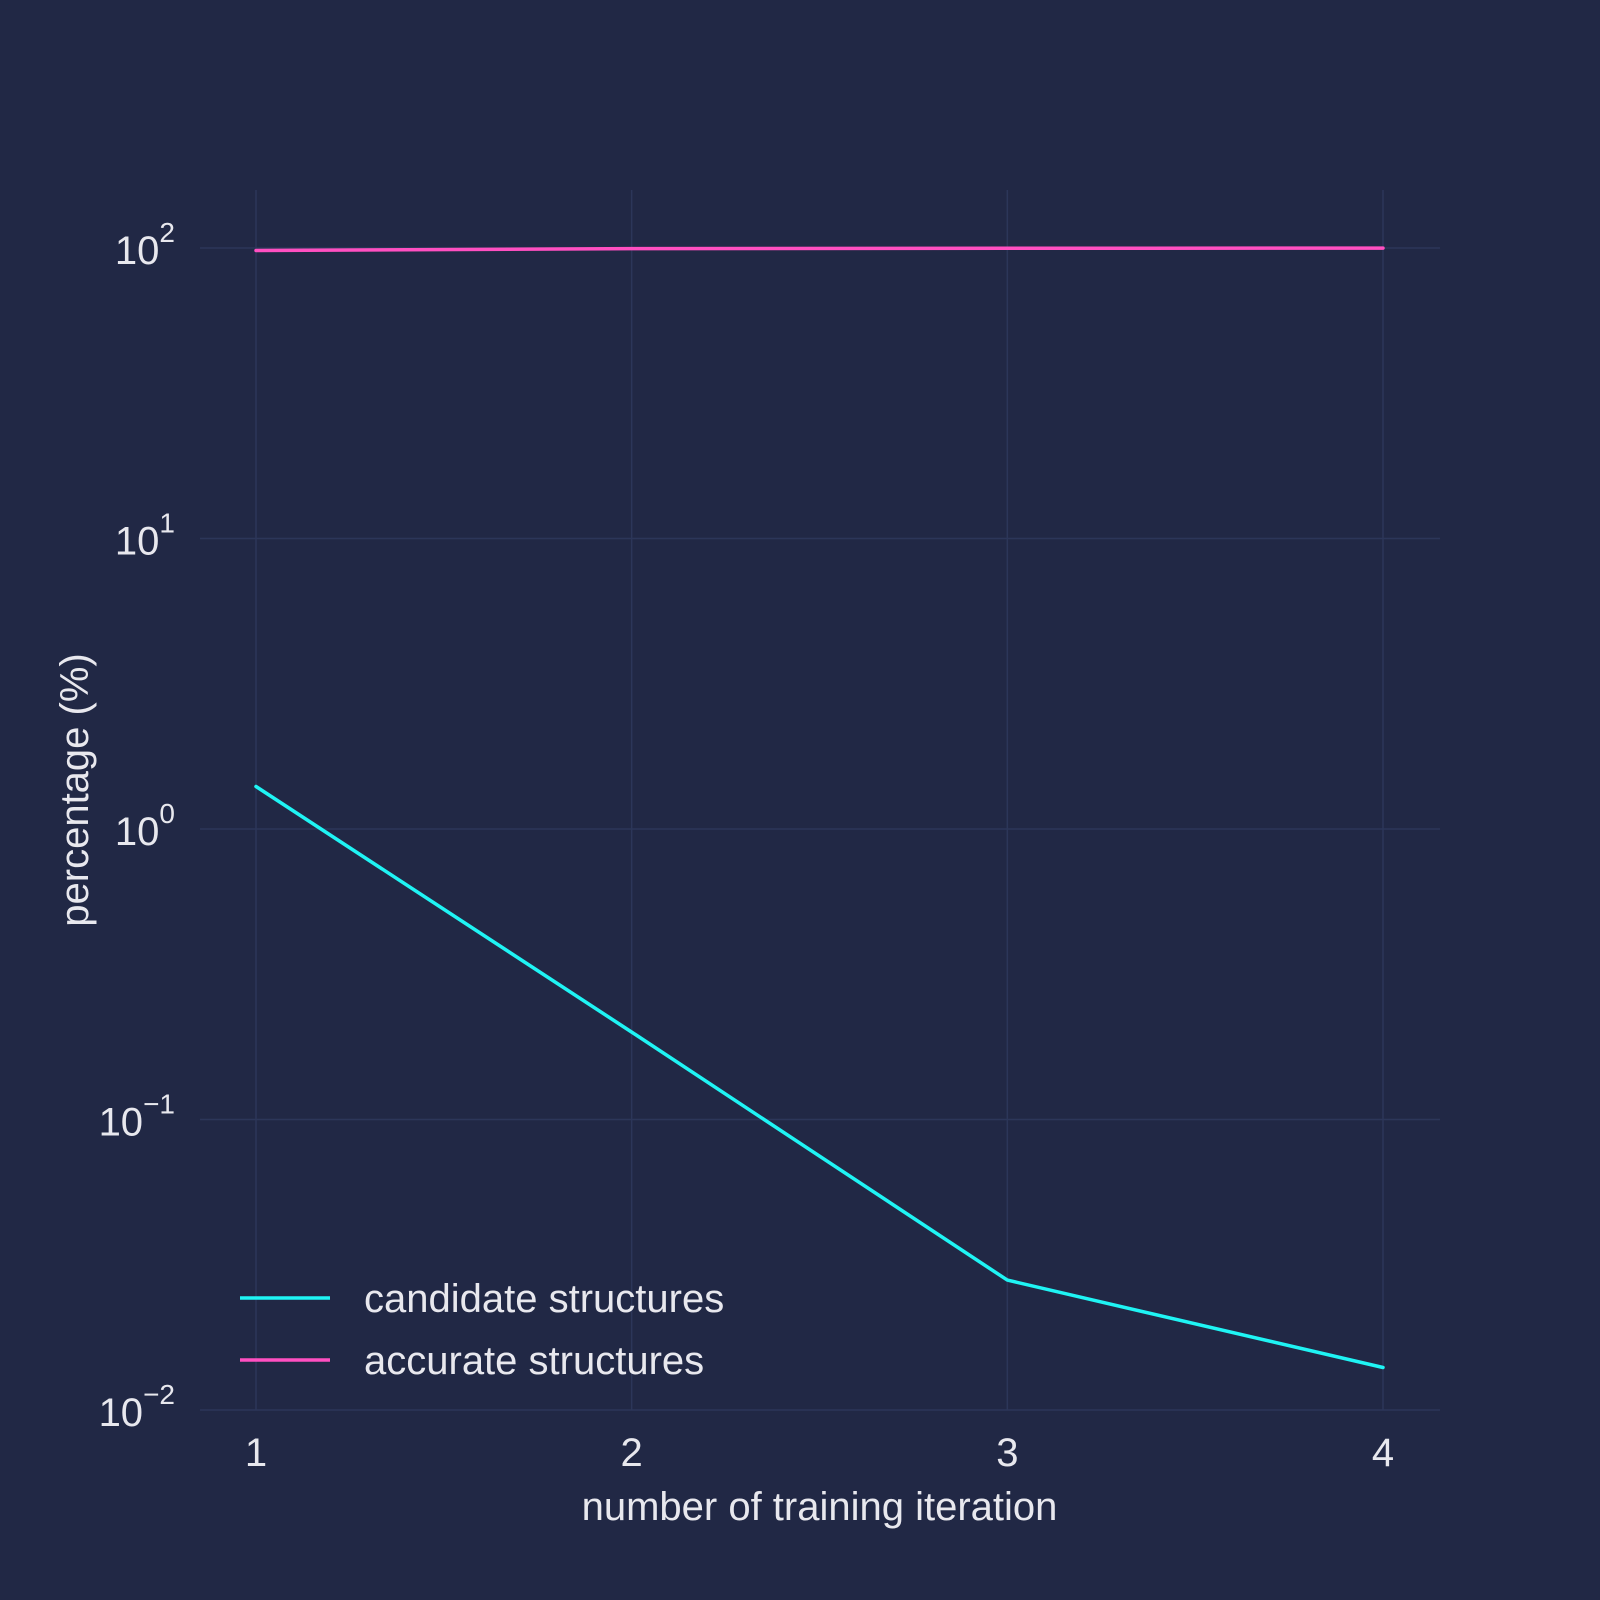 Image resolution: width=1600 pixels, height=1600 pixels. I want to click on y-axis-title: percentage (%), so click(75, 789).